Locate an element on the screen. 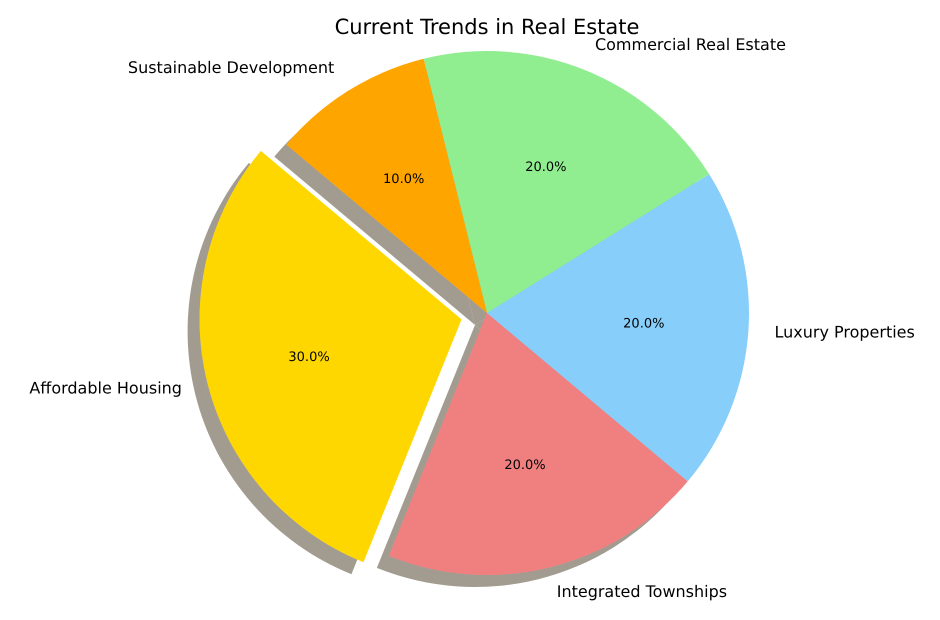 This screenshot has height=620, width=940. slice-label: Affordable Housing is located at coordinates (105, 388).